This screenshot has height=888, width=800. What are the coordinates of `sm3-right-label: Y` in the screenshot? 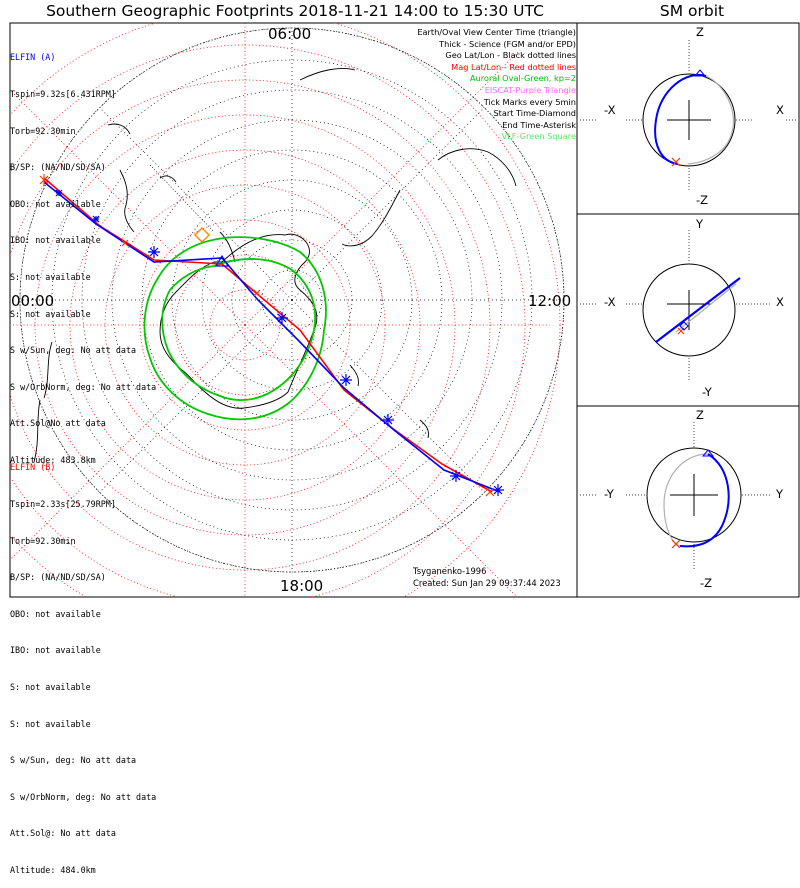 It's located at (780, 494).